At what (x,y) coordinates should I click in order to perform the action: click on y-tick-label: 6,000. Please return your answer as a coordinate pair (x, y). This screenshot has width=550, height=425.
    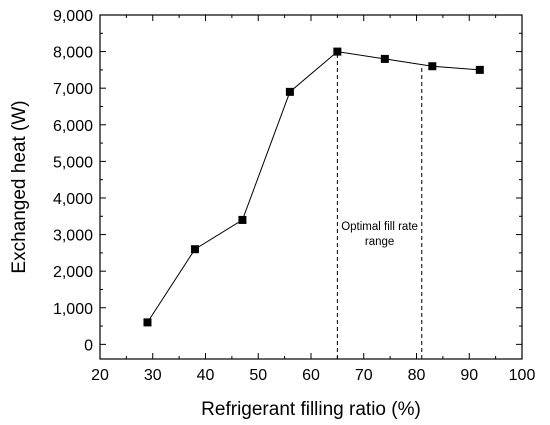
    Looking at the image, I should click on (73, 126).